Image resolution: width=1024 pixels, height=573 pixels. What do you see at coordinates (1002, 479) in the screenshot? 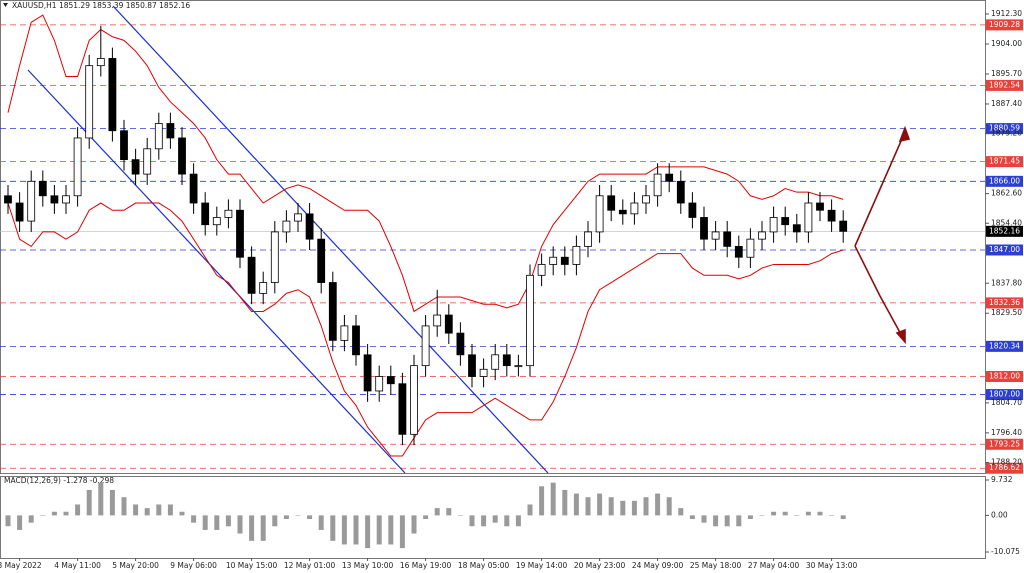
I see `macd-tick-label: 9.732` at bounding box center [1002, 479].